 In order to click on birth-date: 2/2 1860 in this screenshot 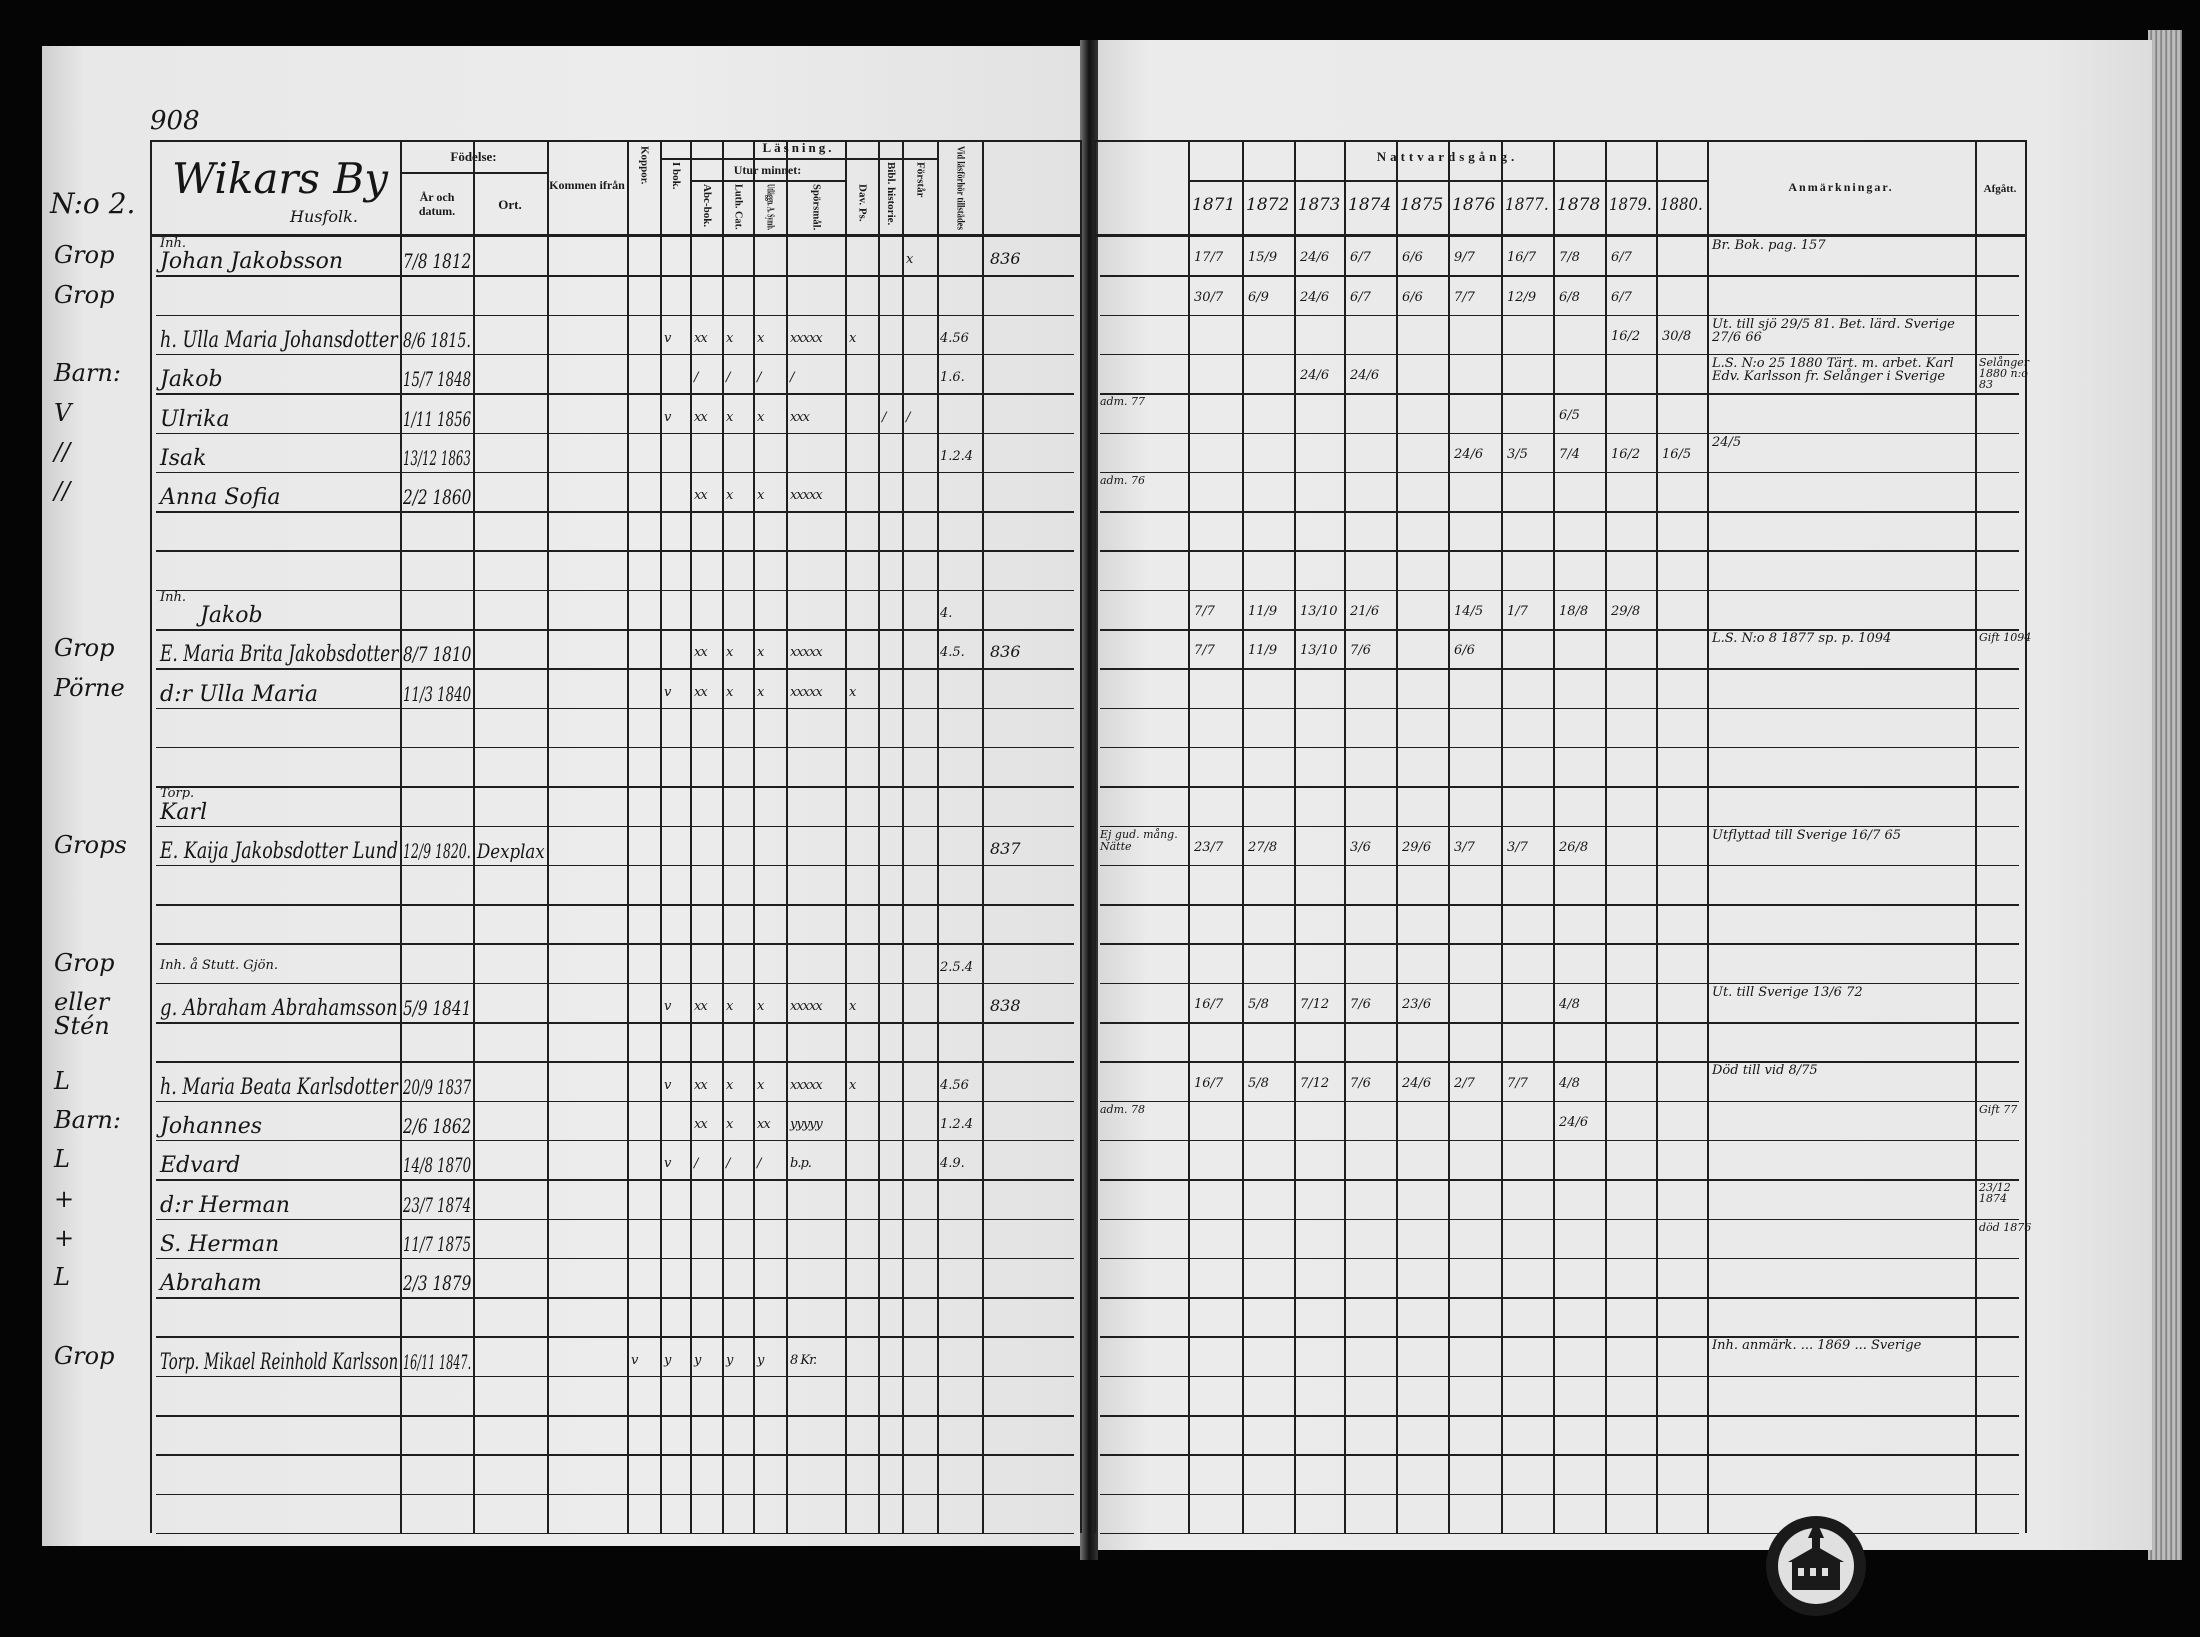, I will do `click(437, 497)`.